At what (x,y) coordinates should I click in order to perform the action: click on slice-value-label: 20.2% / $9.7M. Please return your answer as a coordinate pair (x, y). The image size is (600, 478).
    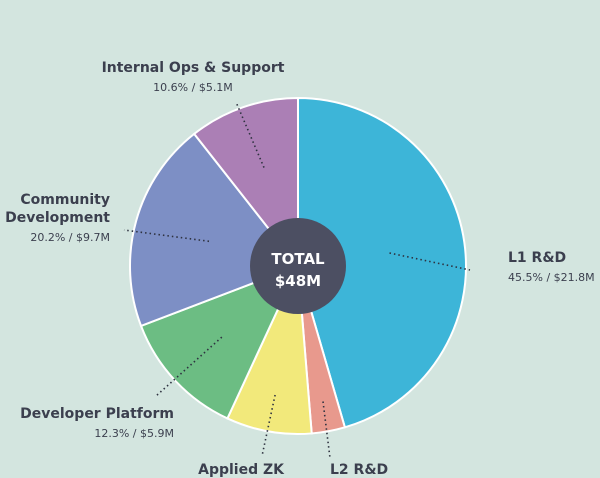
    Looking at the image, I should click on (70, 237).